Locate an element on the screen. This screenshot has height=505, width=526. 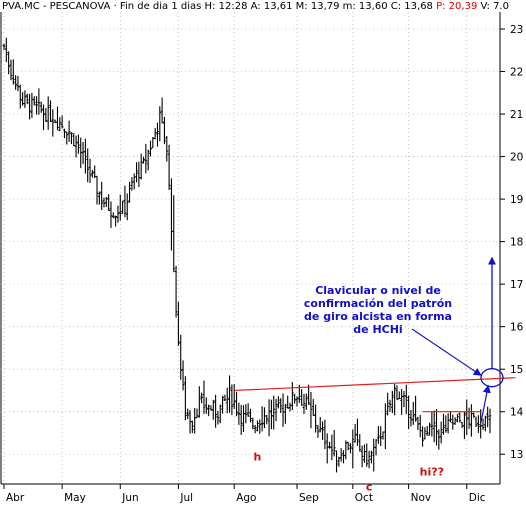
header-stat-h: H: 12:28 is located at coordinates (224, 6).